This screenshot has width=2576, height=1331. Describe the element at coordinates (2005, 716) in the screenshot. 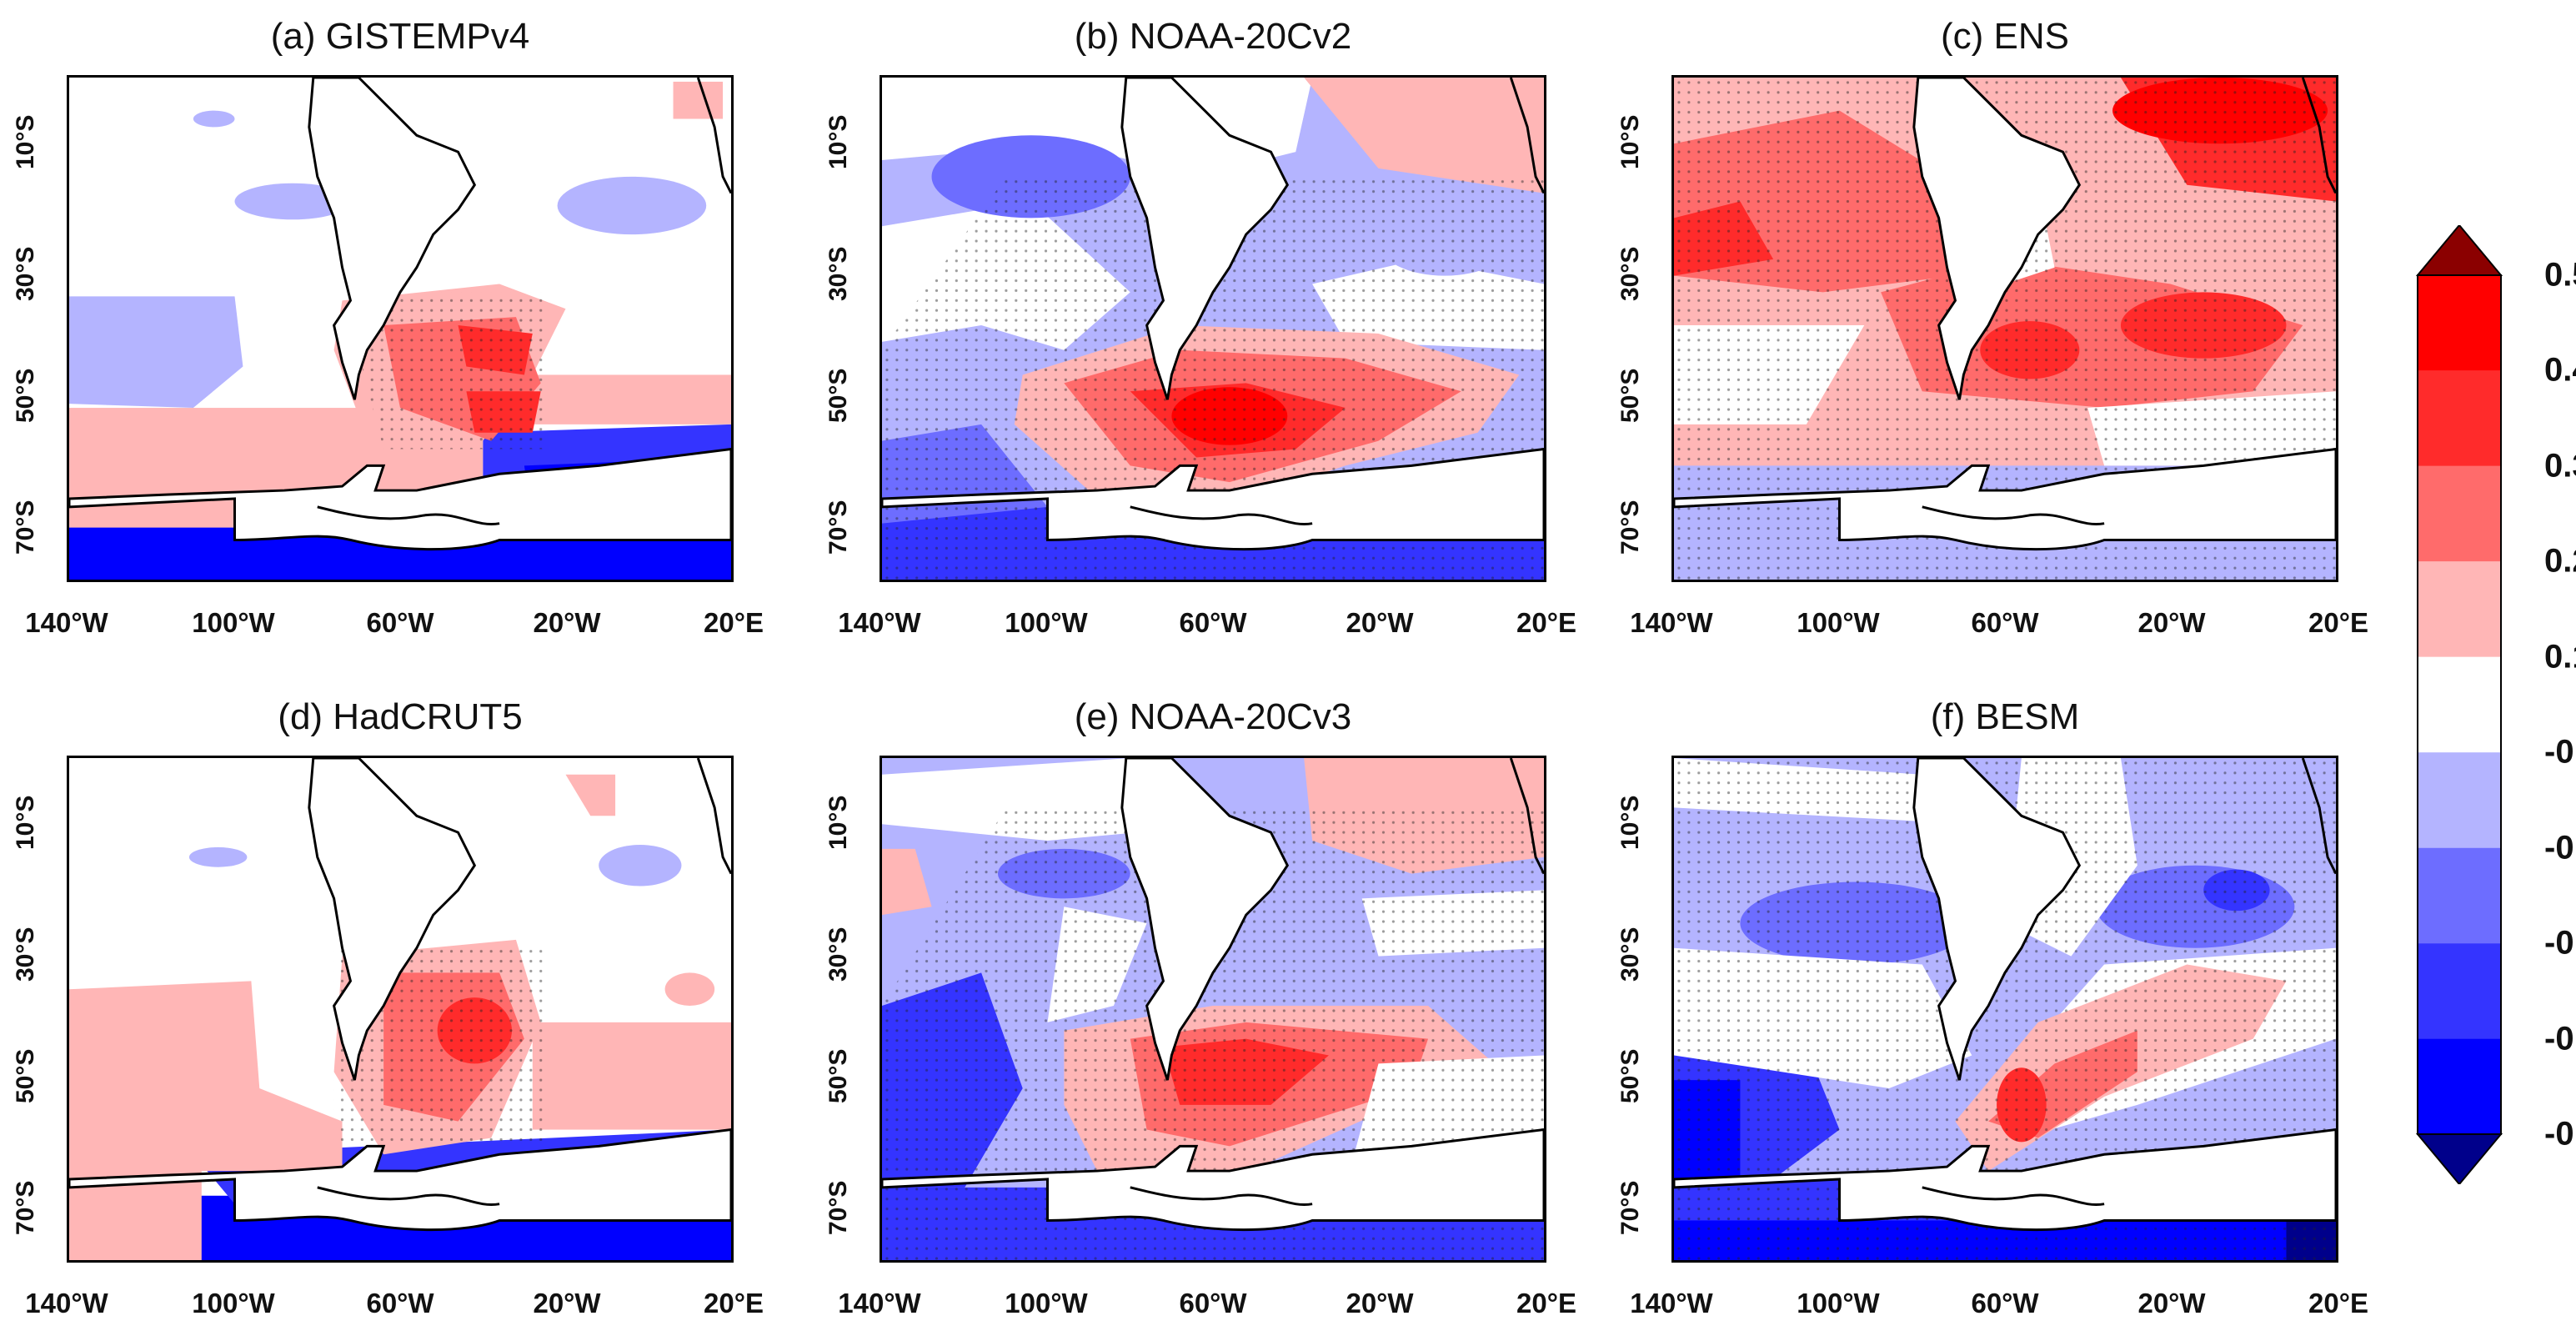

I see `panel-title: (f) BESM` at that location.